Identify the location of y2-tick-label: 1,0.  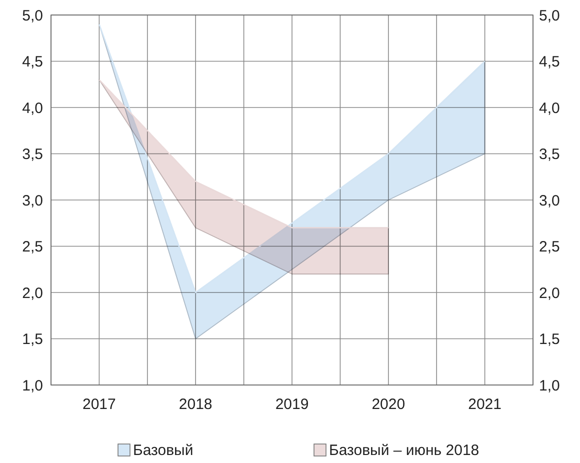
(549, 385).